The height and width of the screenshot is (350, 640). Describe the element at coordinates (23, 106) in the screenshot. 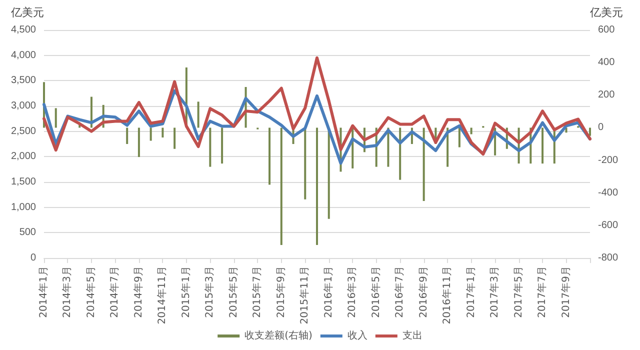

I see `y-tick-label: 3,000` at that location.